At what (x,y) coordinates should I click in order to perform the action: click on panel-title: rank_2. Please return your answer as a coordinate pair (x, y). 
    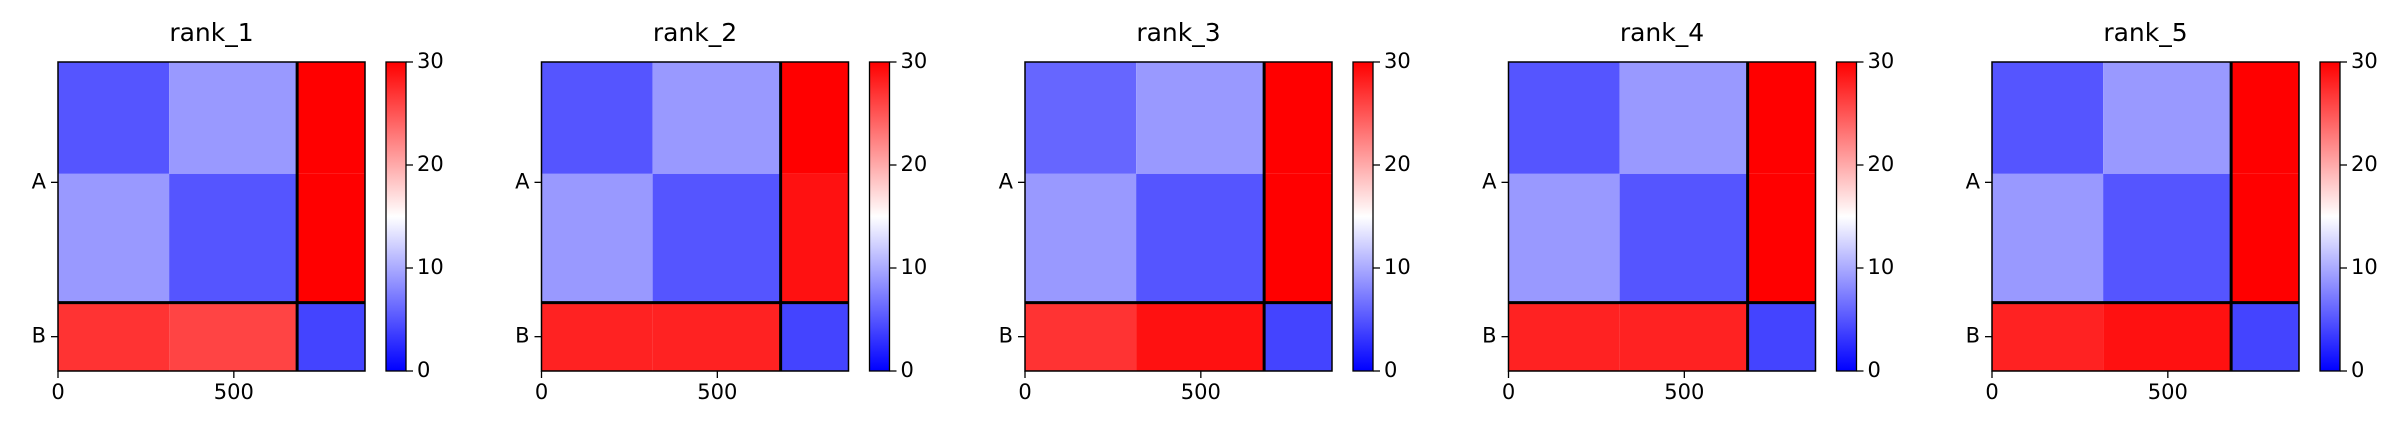
    Looking at the image, I should click on (695, 32).